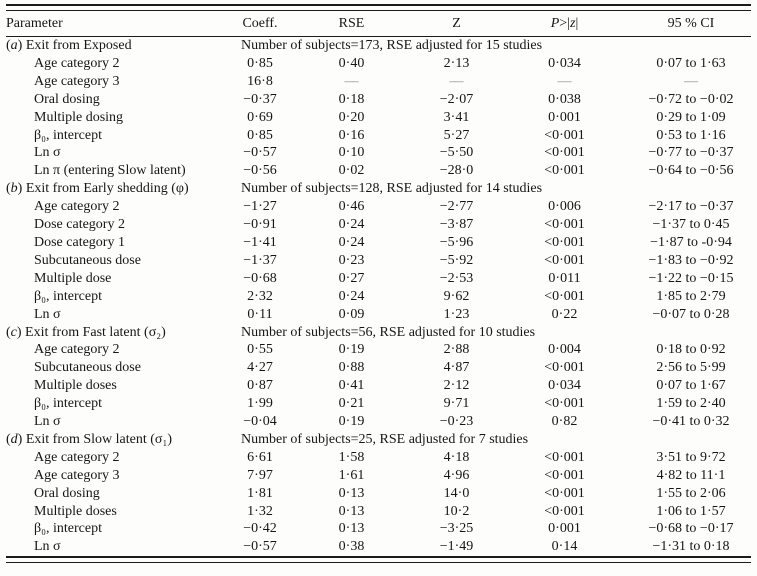 The width and height of the screenshot is (757, 576). I want to click on z-cell: 4·18, so click(456, 457).